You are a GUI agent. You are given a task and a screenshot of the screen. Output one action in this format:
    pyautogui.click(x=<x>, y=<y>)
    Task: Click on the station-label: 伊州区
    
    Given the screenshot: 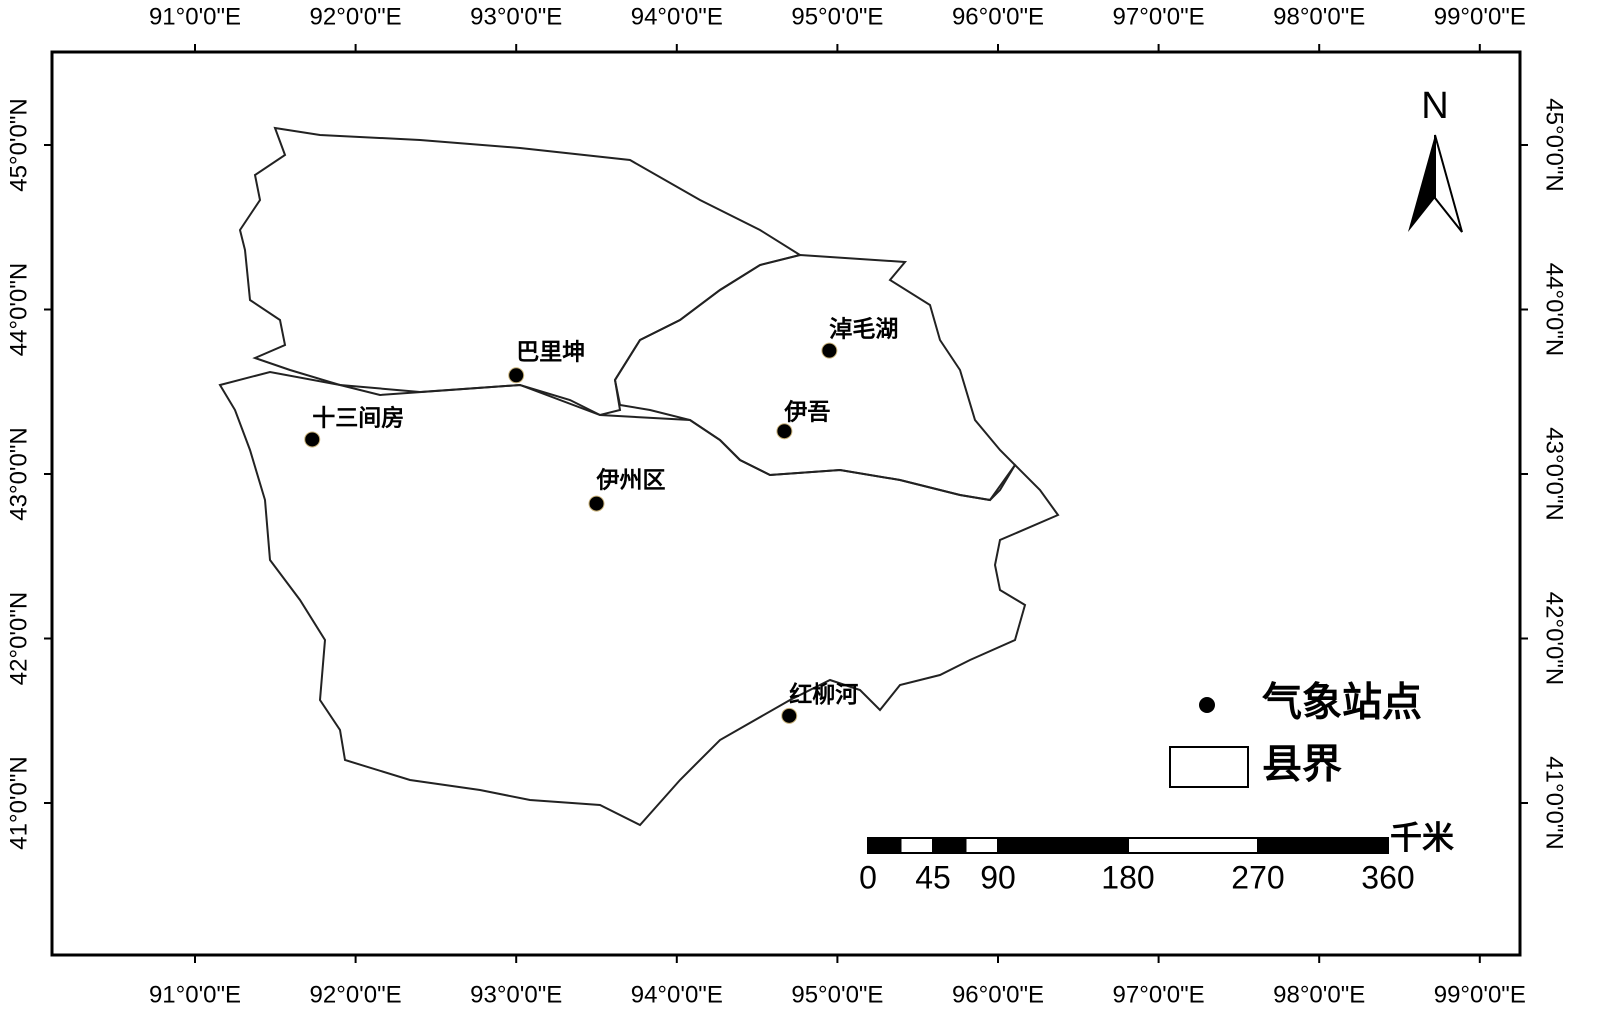 What is the action you would take?
    pyautogui.click(x=631, y=480)
    